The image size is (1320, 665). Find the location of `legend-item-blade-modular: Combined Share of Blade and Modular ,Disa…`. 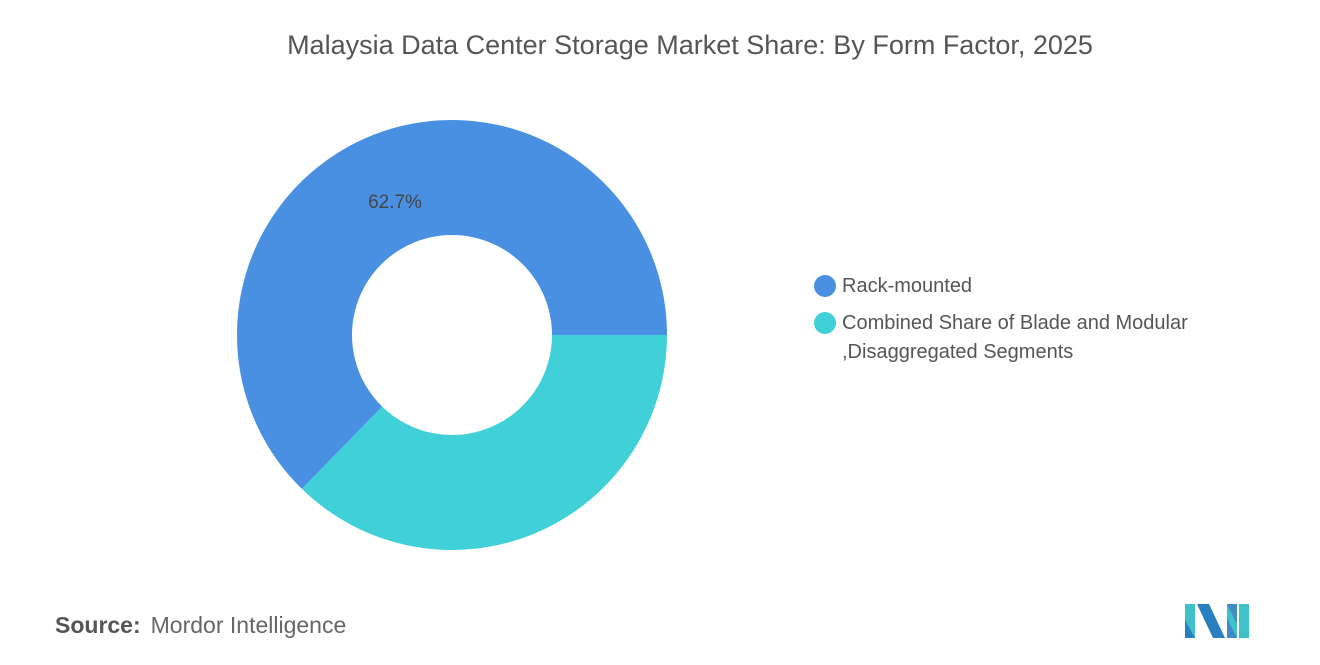

legend-item-blade-modular: Combined Share of Blade and Modular ,Disa… is located at coordinates (1001, 338).